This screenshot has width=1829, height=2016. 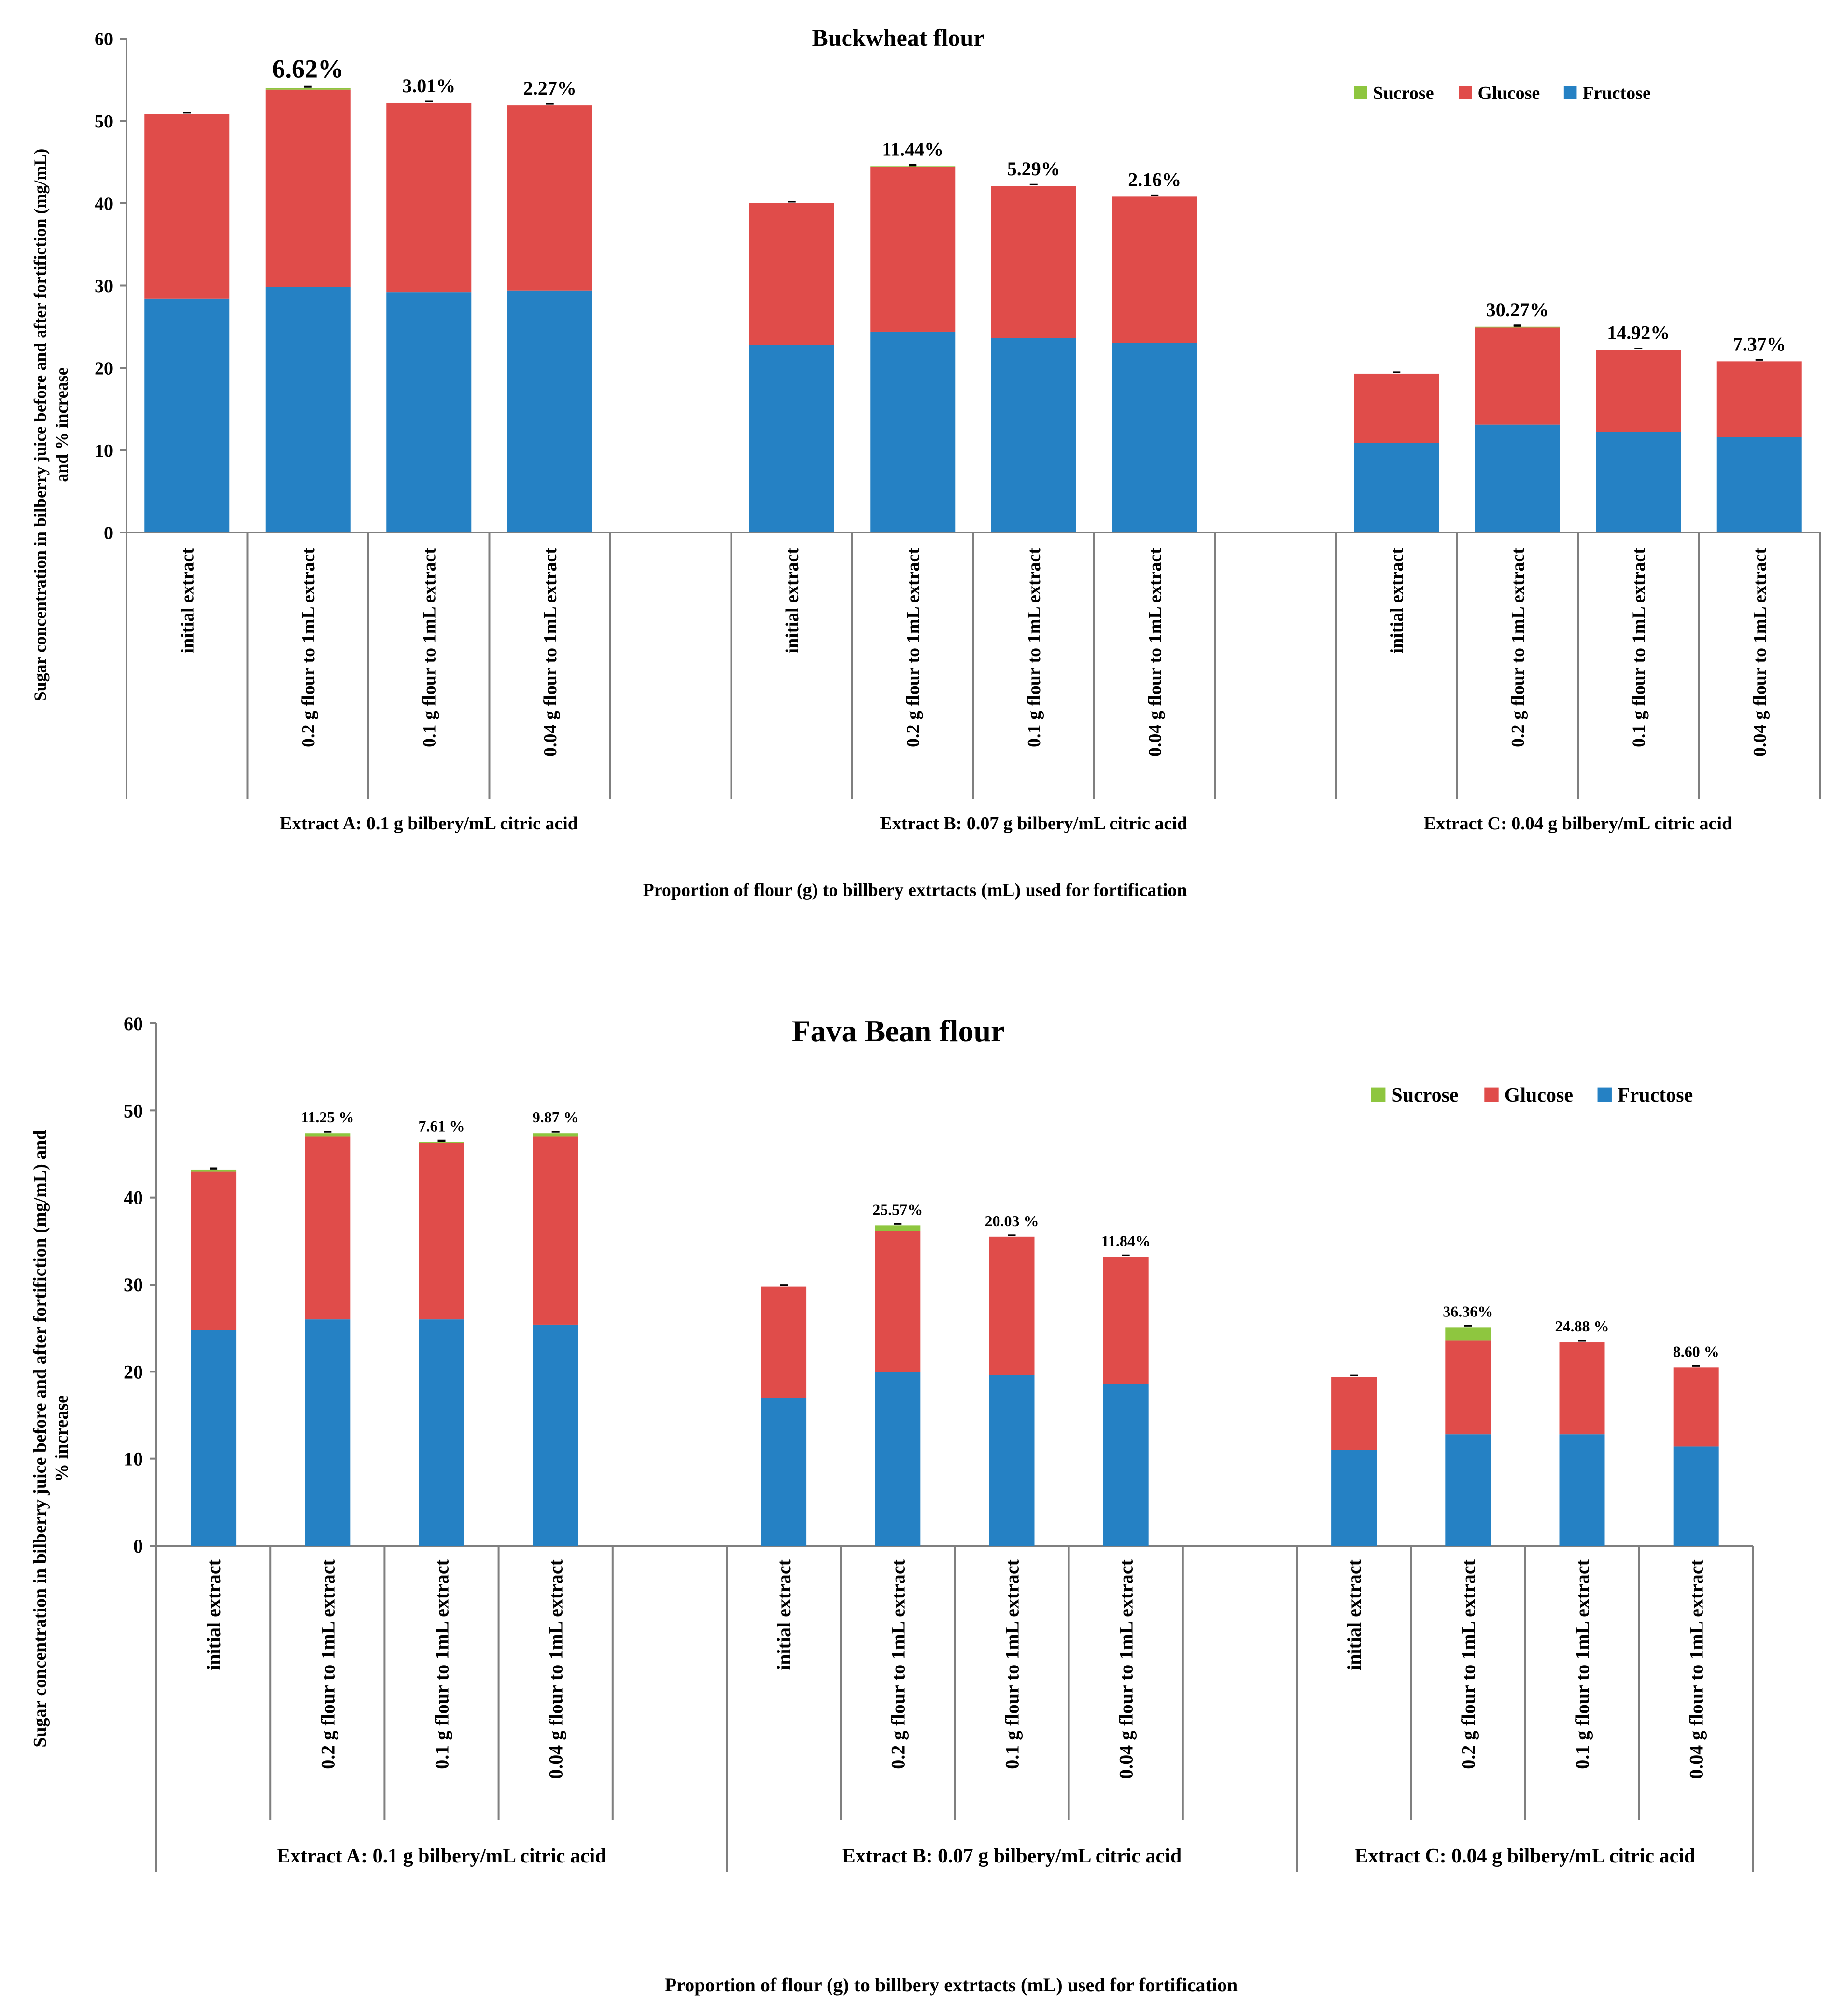 What do you see at coordinates (550, 88) in the screenshot?
I see `percent-increase-label: 2.27%` at bounding box center [550, 88].